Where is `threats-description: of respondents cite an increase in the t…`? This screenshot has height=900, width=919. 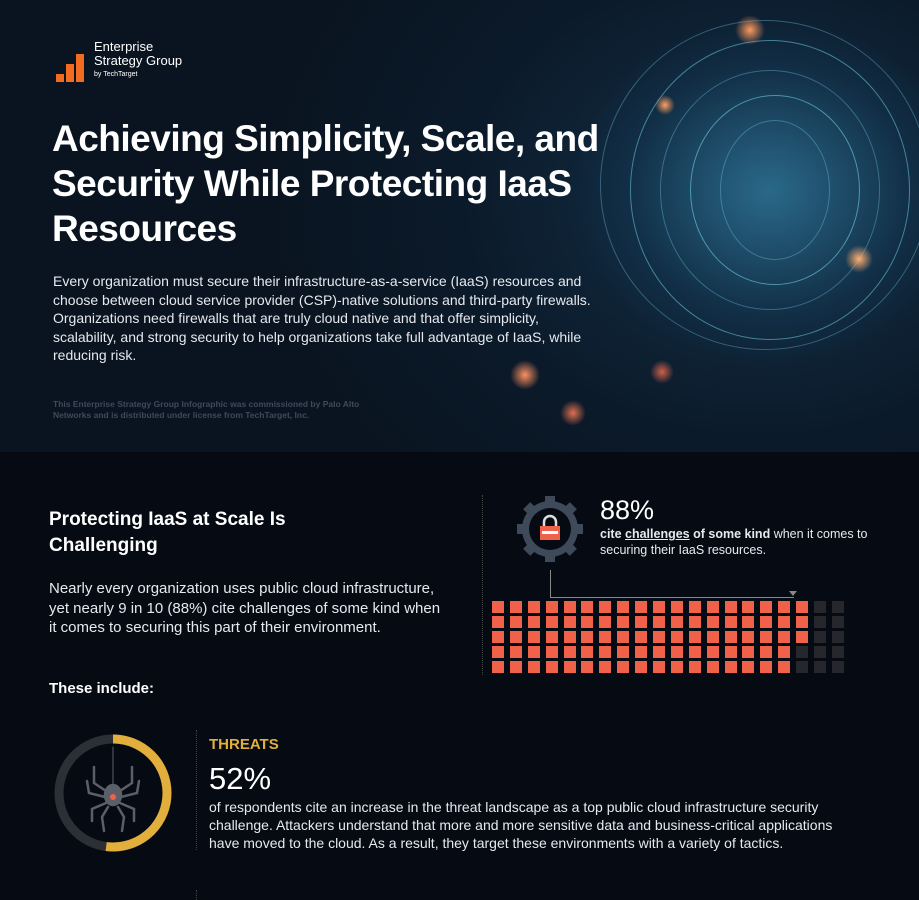
threats-description: of respondents cite an increase in the t… is located at coordinates (521, 825).